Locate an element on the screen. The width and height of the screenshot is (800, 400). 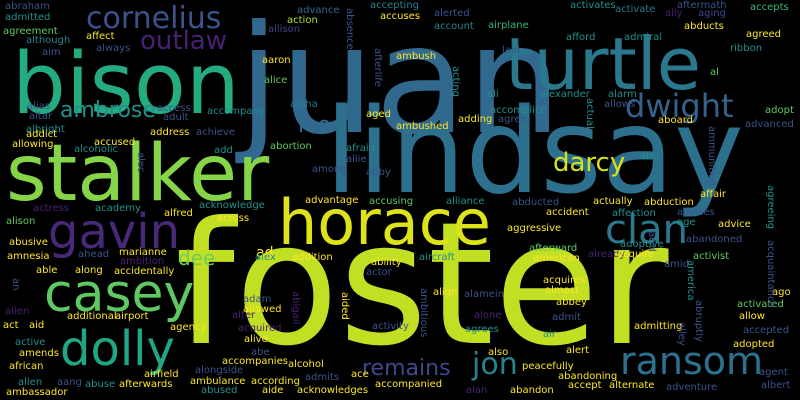
word: advanced is located at coordinates (769, 124).